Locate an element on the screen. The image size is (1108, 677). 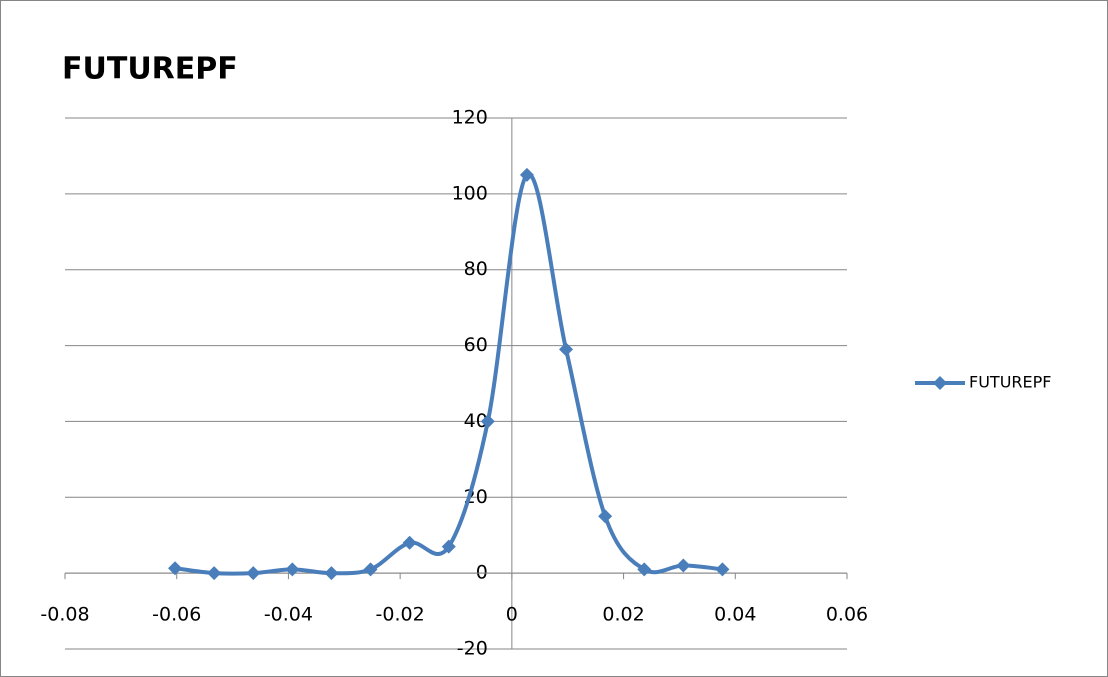
y-tick-label: 100 is located at coordinates (470, 193).